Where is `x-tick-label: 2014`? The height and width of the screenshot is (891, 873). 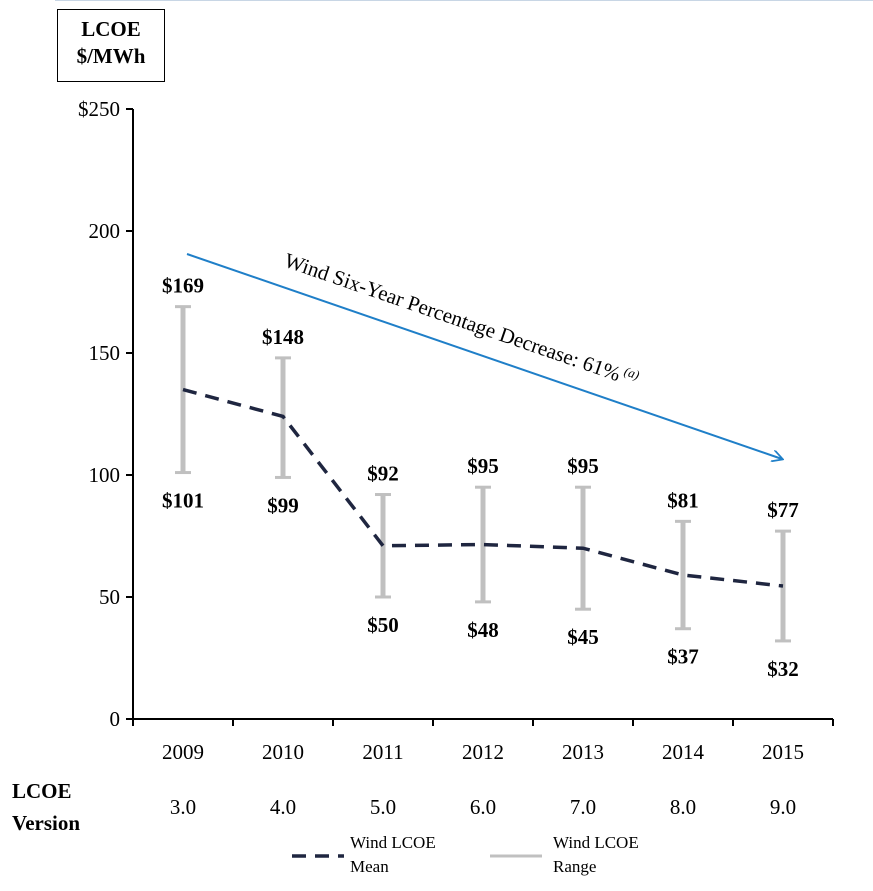
x-tick-label: 2014 is located at coordinates (683, 752).